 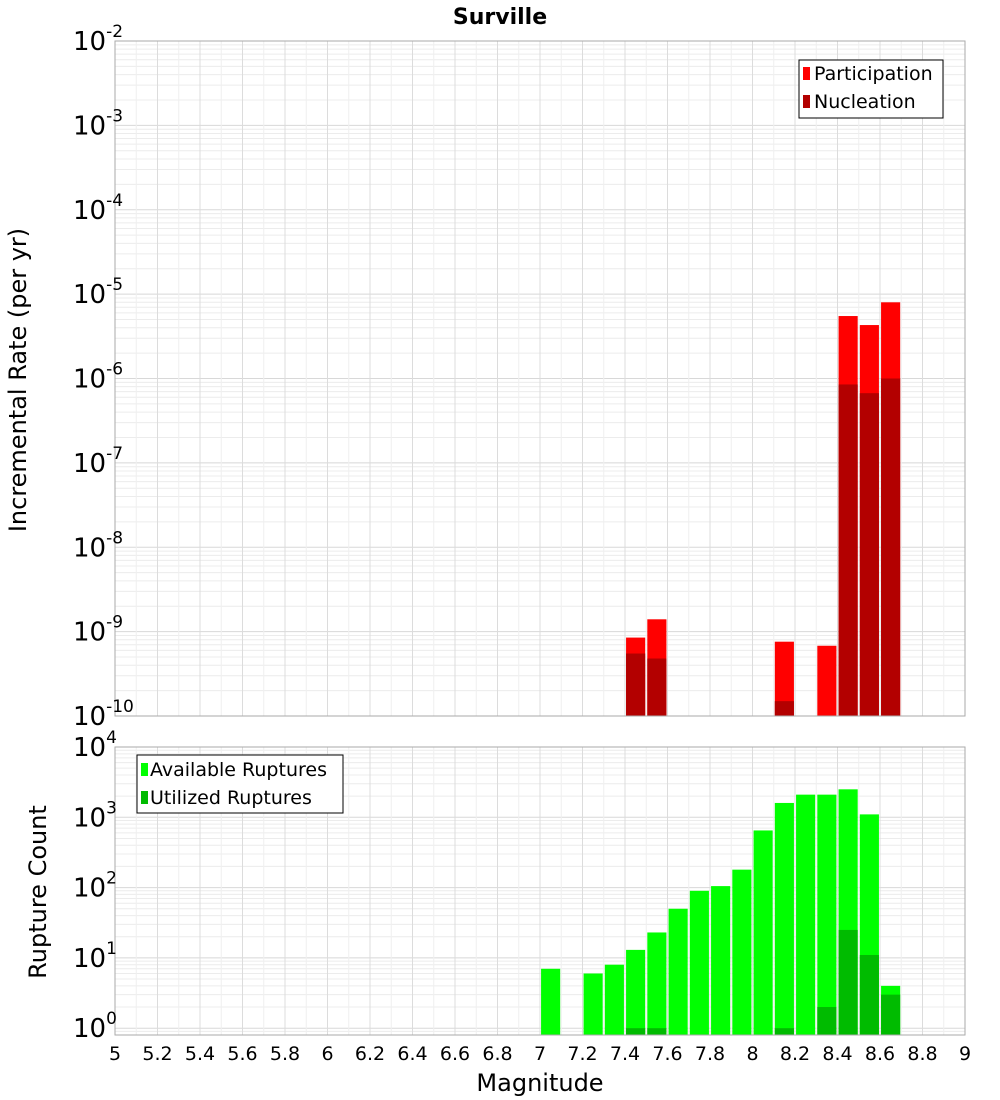 What do you see at coordinates (667, 1054) in the screenshot?
I see `x-tick-label: 7.6` at bounding box center [667, 1054].